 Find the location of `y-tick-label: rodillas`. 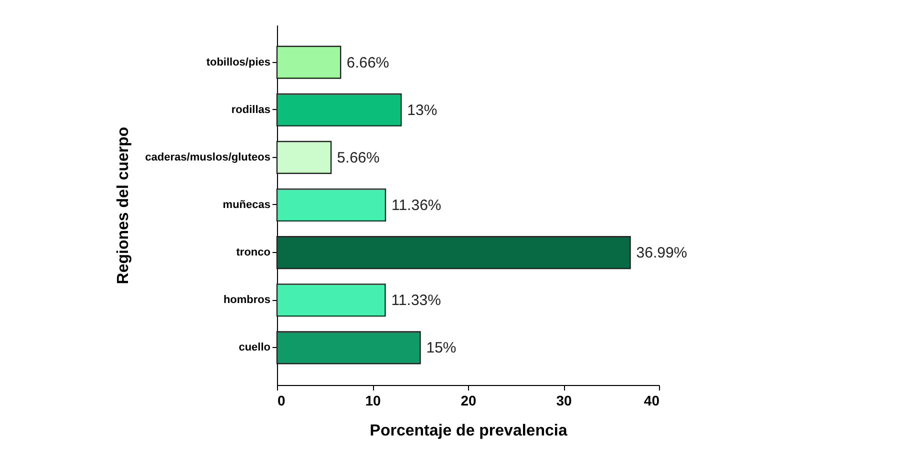

y-tick-label: rodillas is located at coordinates (250, 110).